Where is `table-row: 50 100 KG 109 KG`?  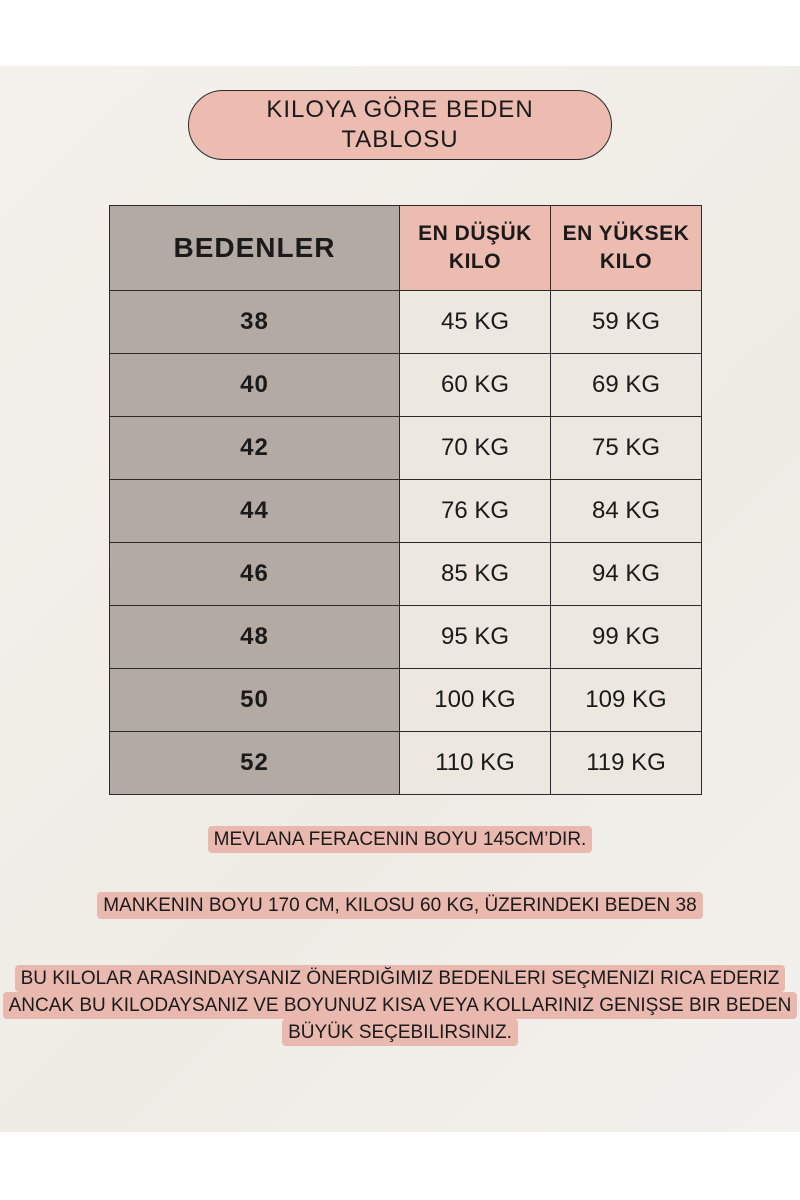 table-row: 50 100 KG 109 KG is located at coordinates (405, 700).